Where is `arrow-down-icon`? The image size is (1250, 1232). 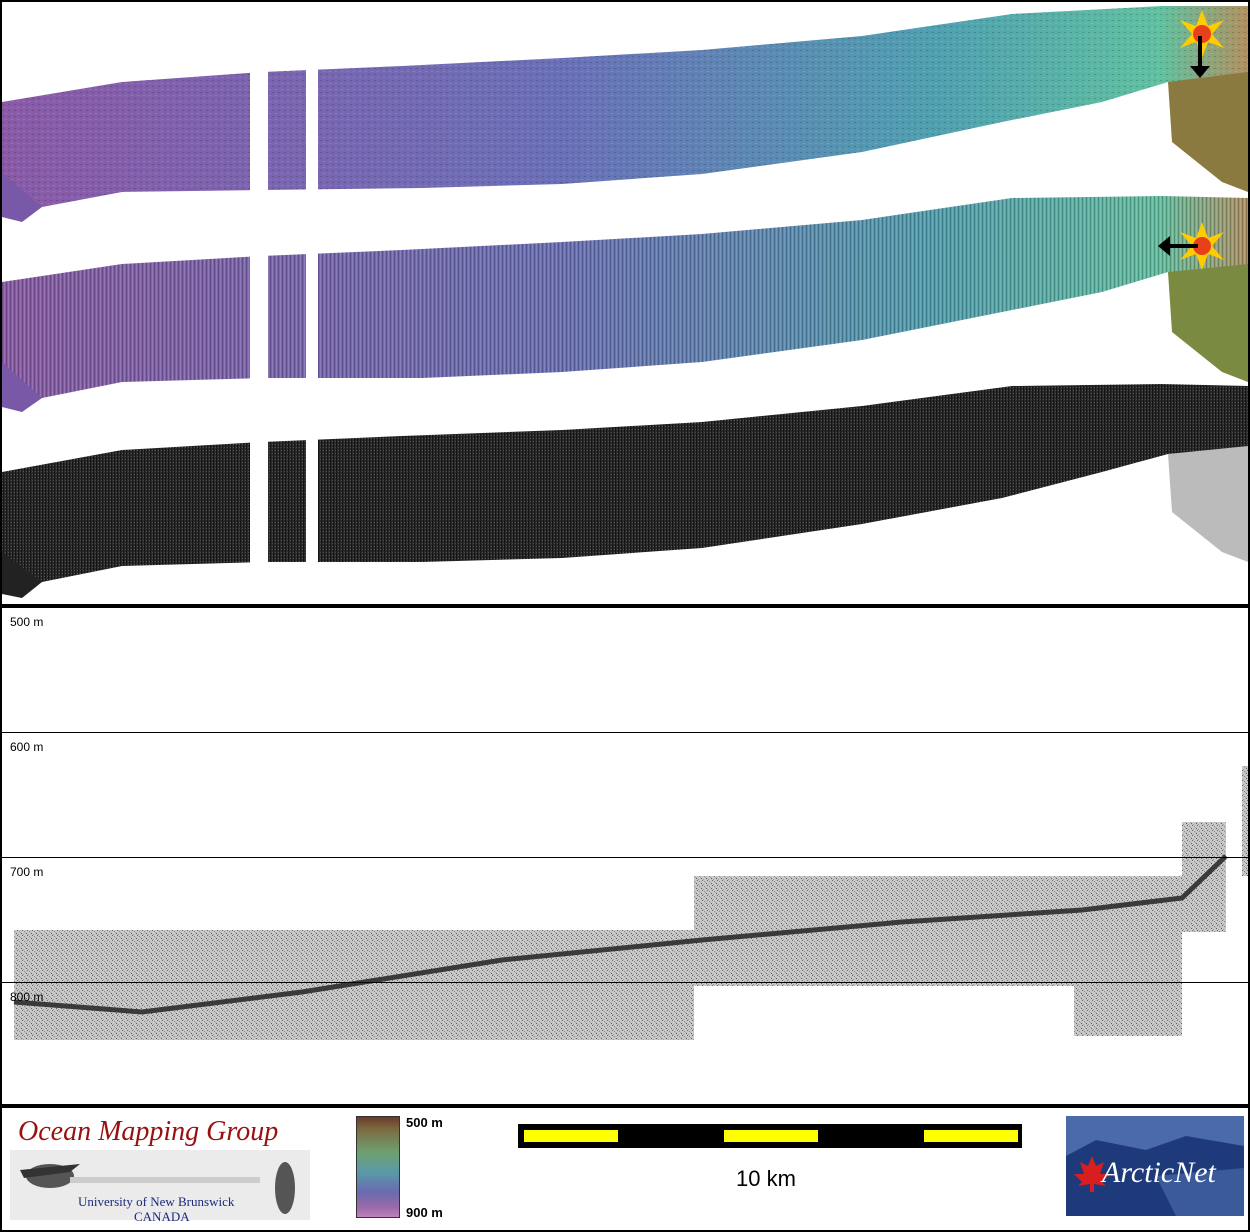 arrow-down-icon is located at coordinates (1200, 57).